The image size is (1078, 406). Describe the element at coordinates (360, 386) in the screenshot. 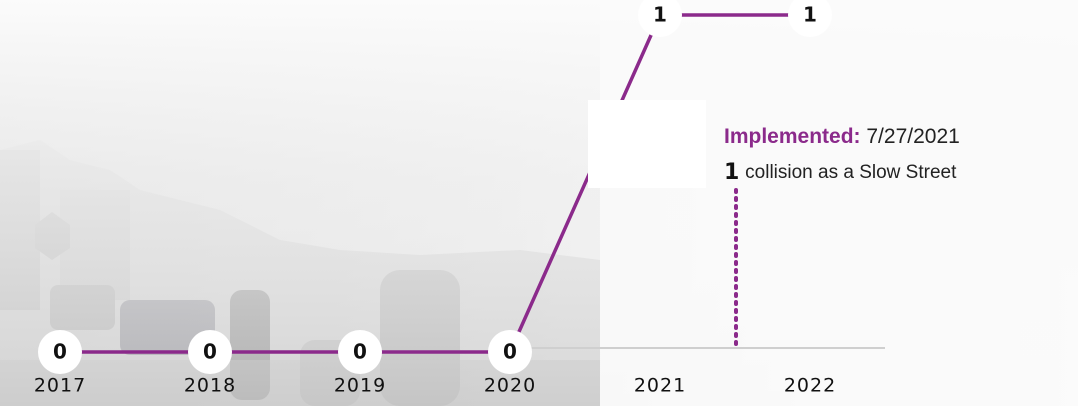

I see `x-tick-label: 2019` at that location.